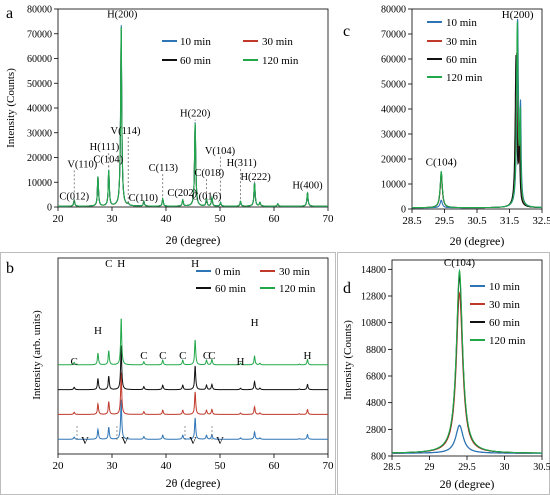 This screenshot has width=550, height=495. What do you see at coordinates (467, 484) in the screenshot?
I see `panel-d-xlabel: 2θ (degree)` at bounding box center [467, 484].